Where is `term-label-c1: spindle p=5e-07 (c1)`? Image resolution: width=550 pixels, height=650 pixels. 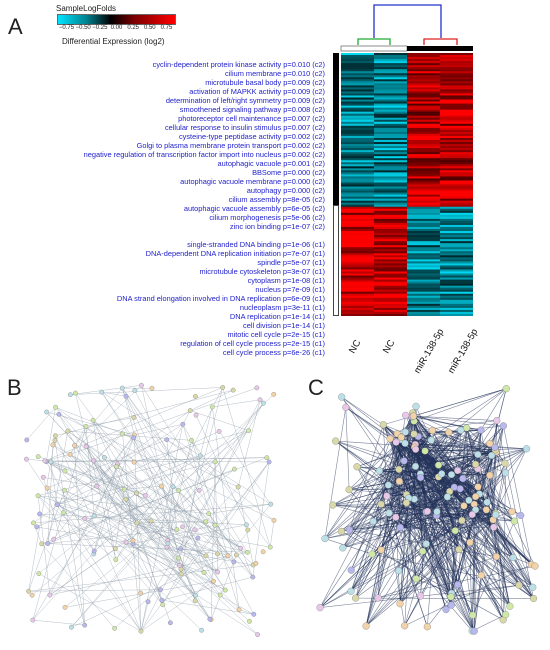 term-label-c1: spindle p=5e-07 (c1) is located at coordinates (291, 262).